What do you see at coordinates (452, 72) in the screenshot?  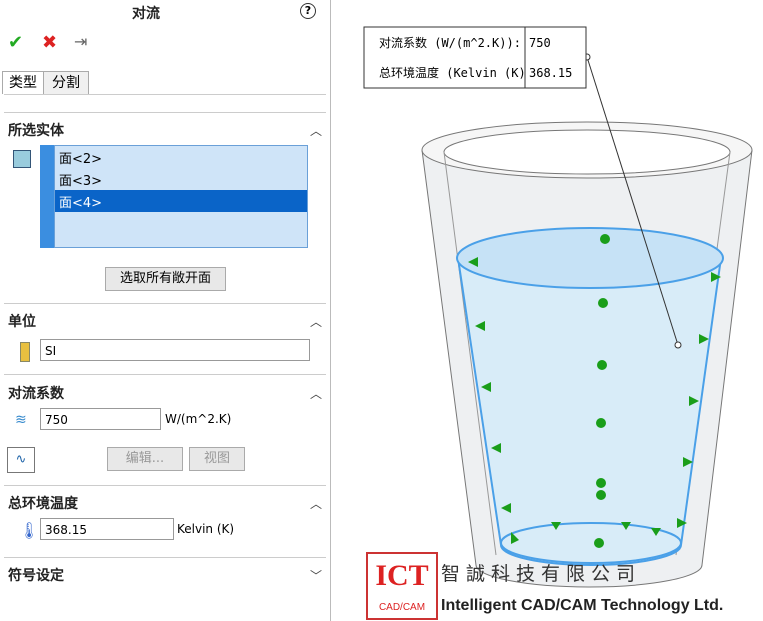 I see `callout-label: 总环境温度 (Kelvin (K)` at bounding box center [452, 72].